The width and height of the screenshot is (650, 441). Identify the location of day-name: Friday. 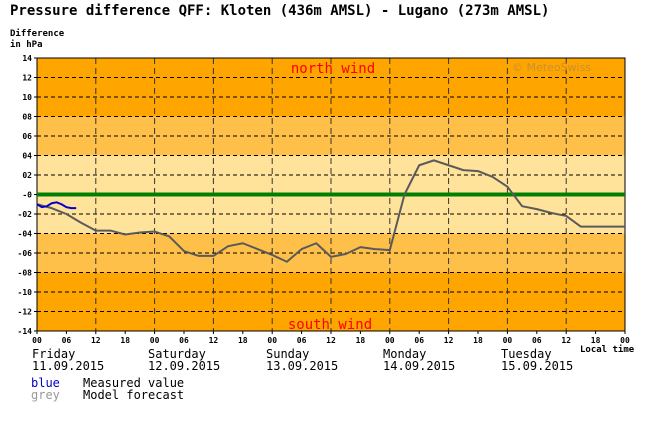
(54, 354).